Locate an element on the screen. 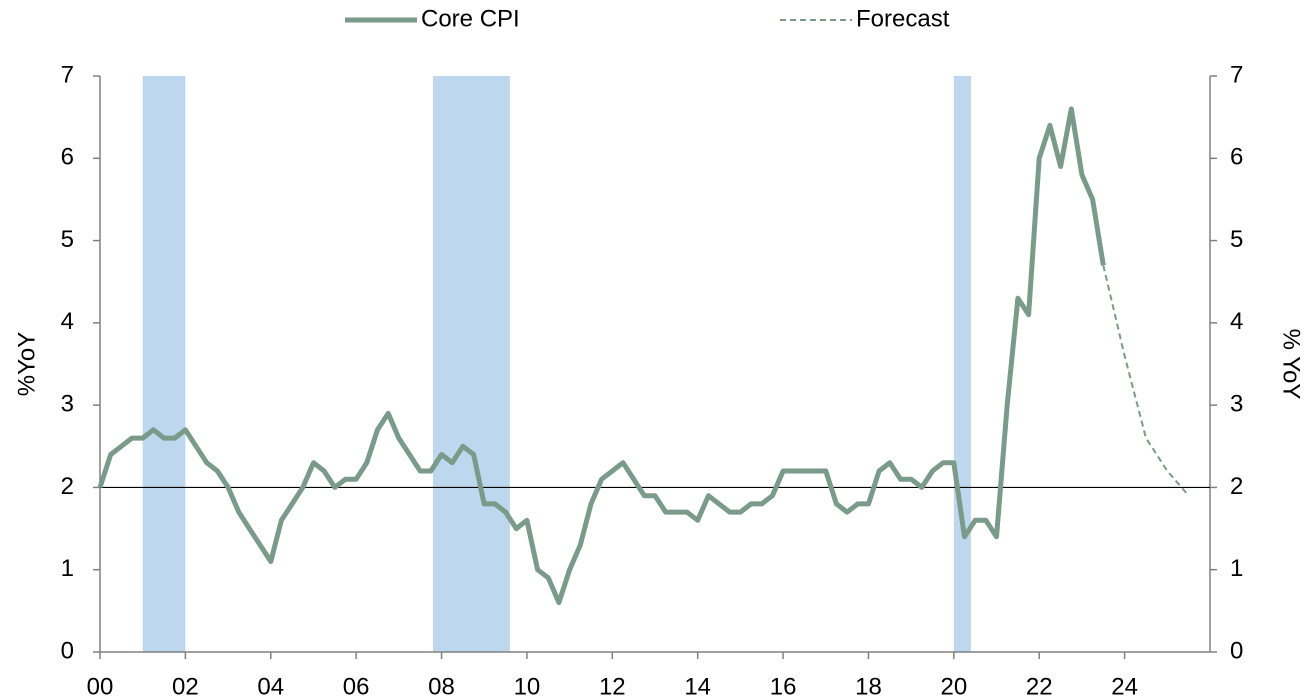  y-tick-label: 0 is located at coordinates (67, 650).